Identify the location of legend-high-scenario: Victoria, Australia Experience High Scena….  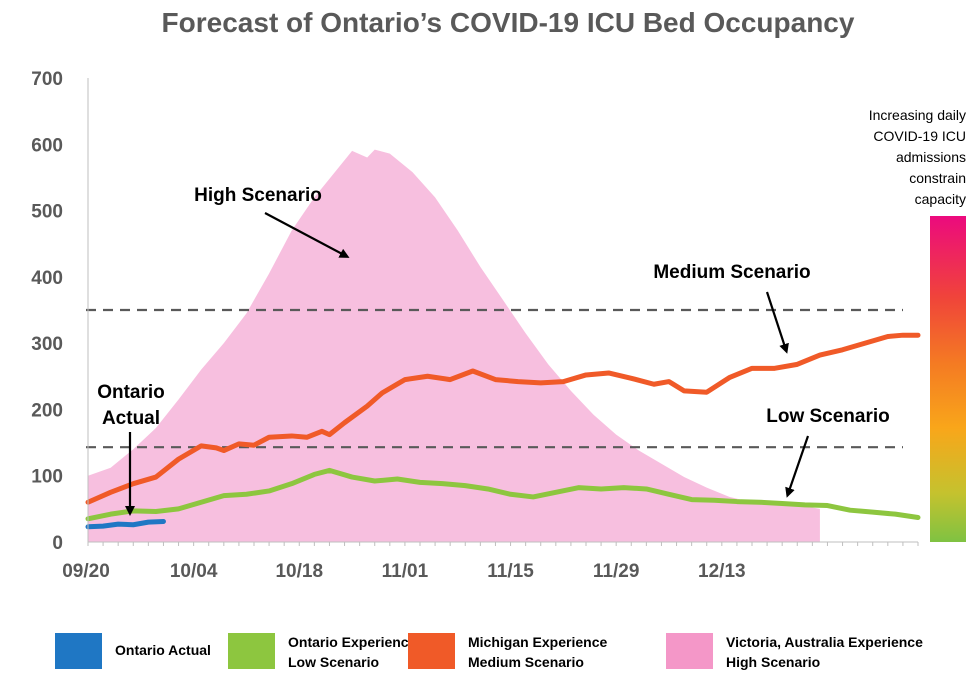
(794, 651).